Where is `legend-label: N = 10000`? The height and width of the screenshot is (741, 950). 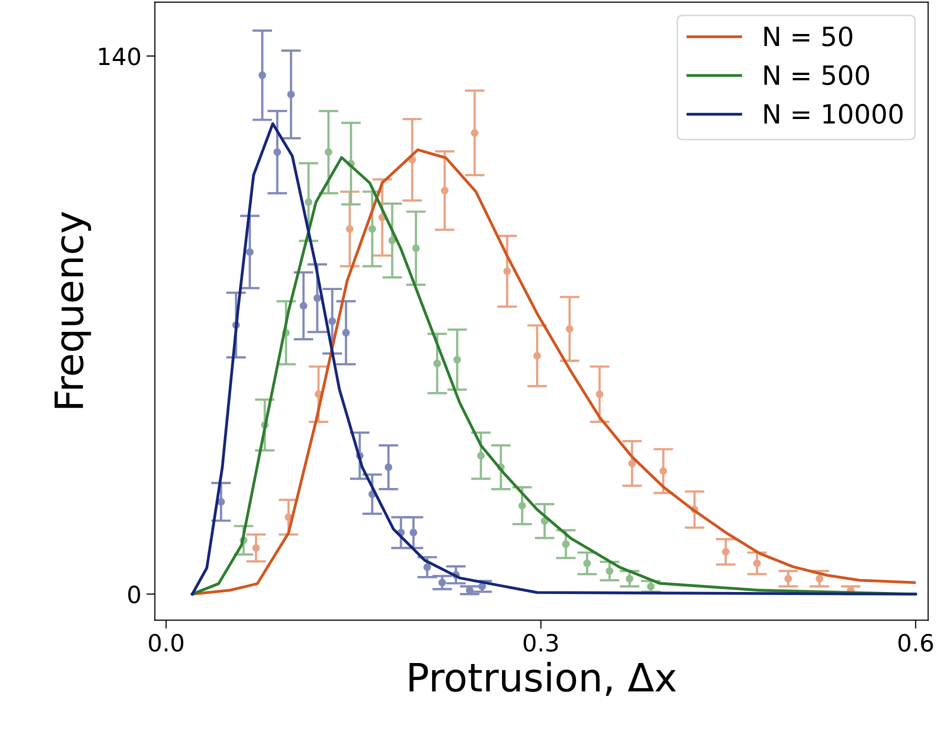 legend-label: N = 10000 is located at coordinates (833, 114).